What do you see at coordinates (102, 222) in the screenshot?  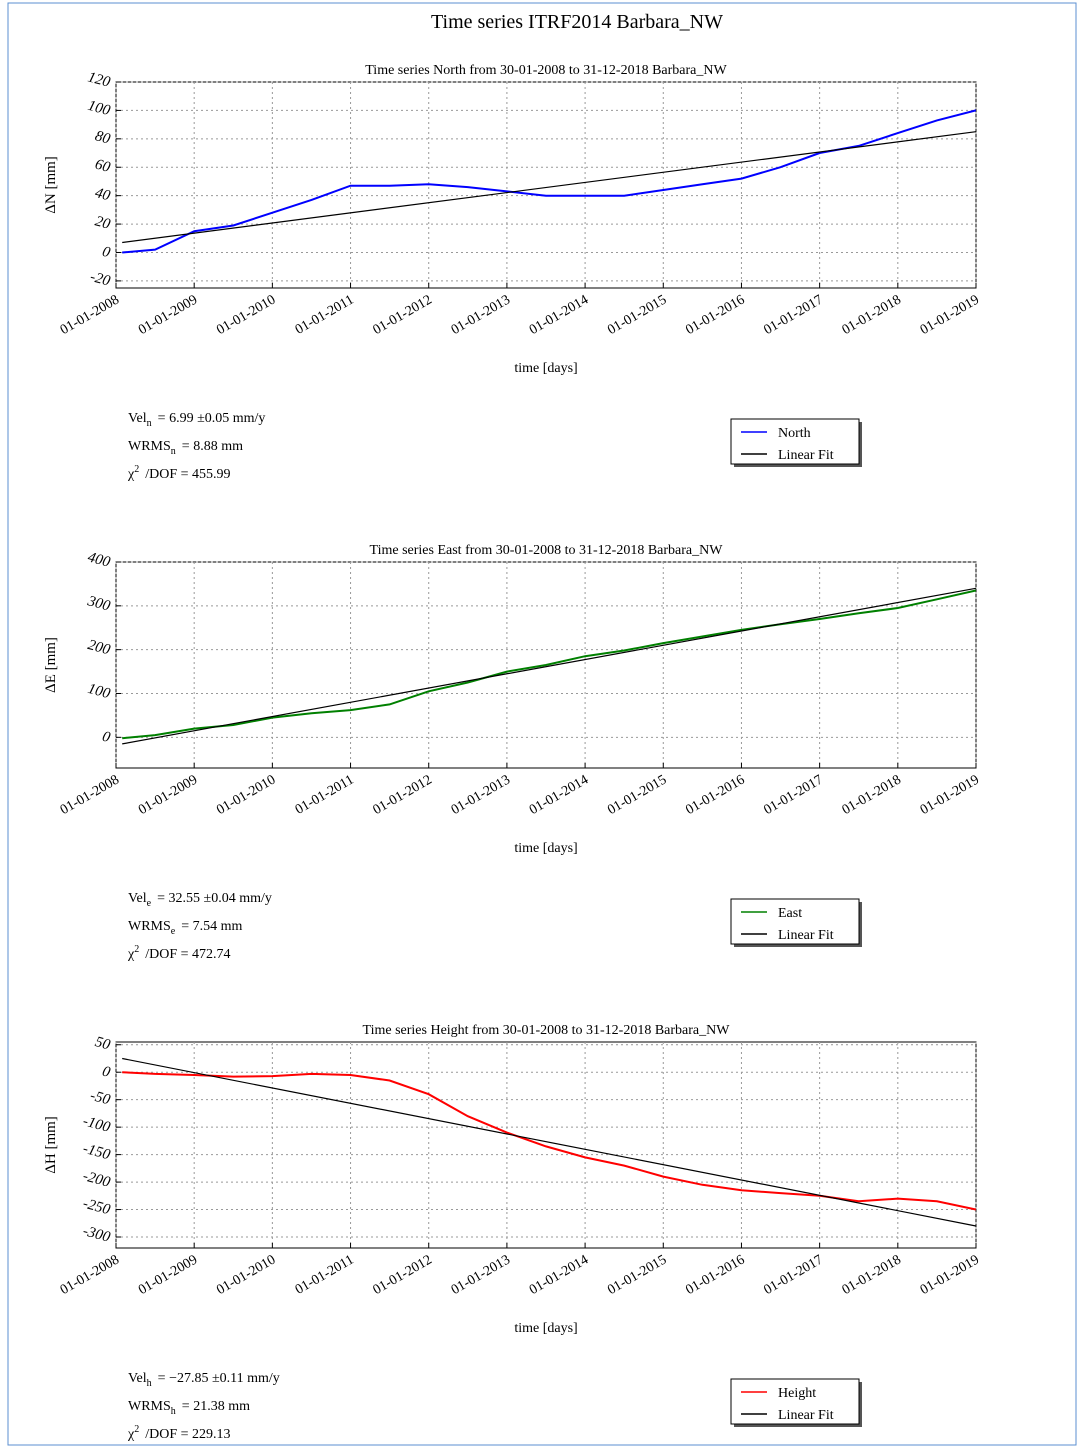 I see `y-tick-label: 20` at bounding box center [102, 222].